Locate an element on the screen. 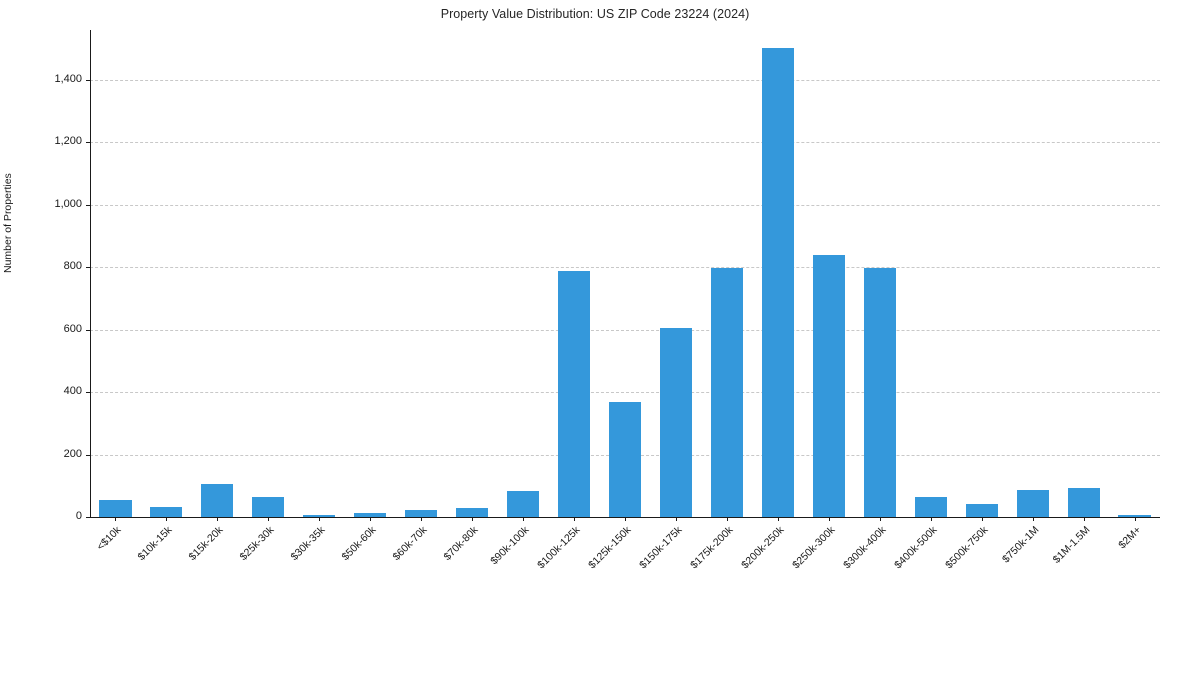  y-axis-label: Number of Properties is located at coordinates (8, 223).